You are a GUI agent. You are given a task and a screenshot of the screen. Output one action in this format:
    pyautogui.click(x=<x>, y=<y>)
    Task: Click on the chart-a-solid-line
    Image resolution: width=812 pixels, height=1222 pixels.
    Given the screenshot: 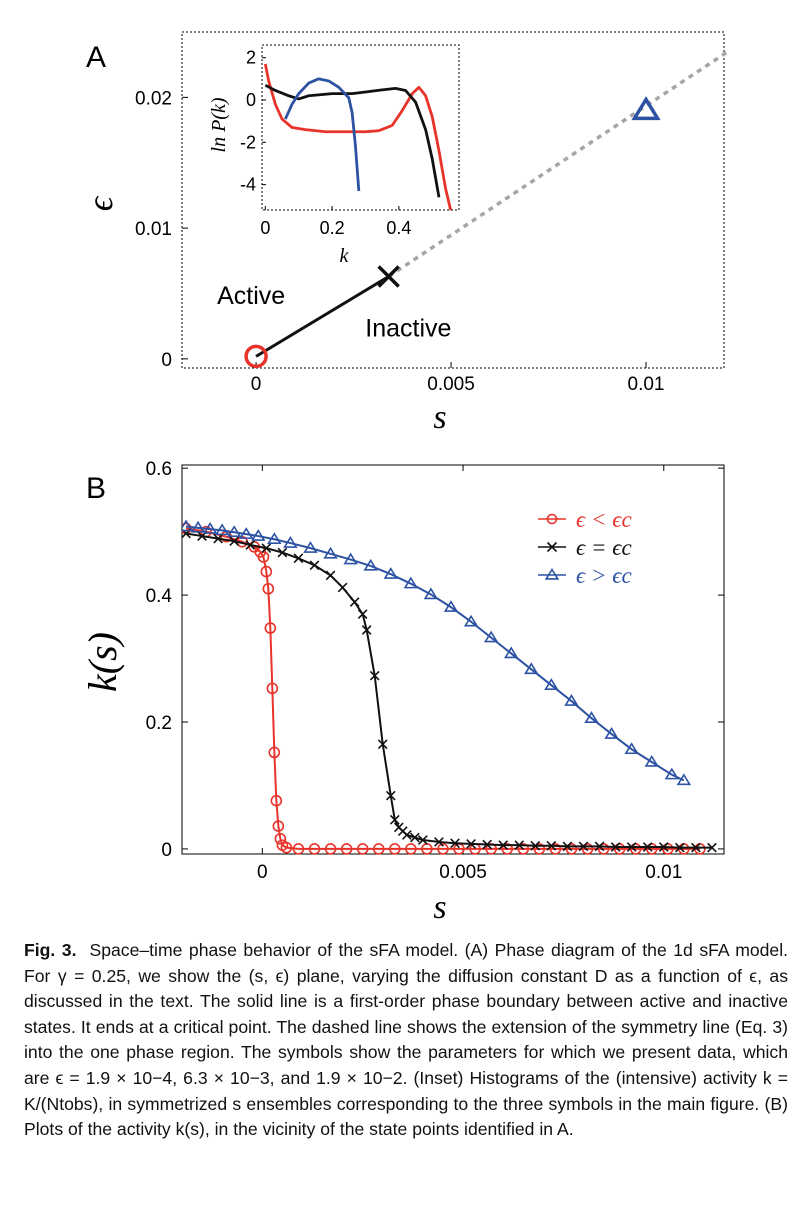 What is the action you would take?
    pyautogui.click(x=322, y=316)
    